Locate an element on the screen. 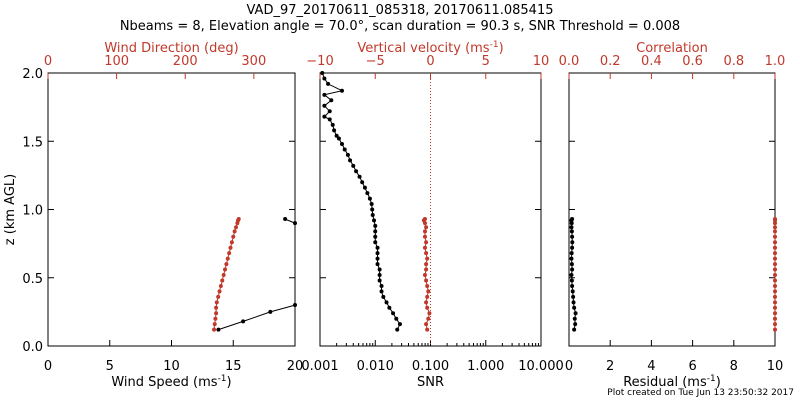 The height and width of the screenshot is (400, 800). y-tick-label: 0.5 is located at coordinates (32, 279).